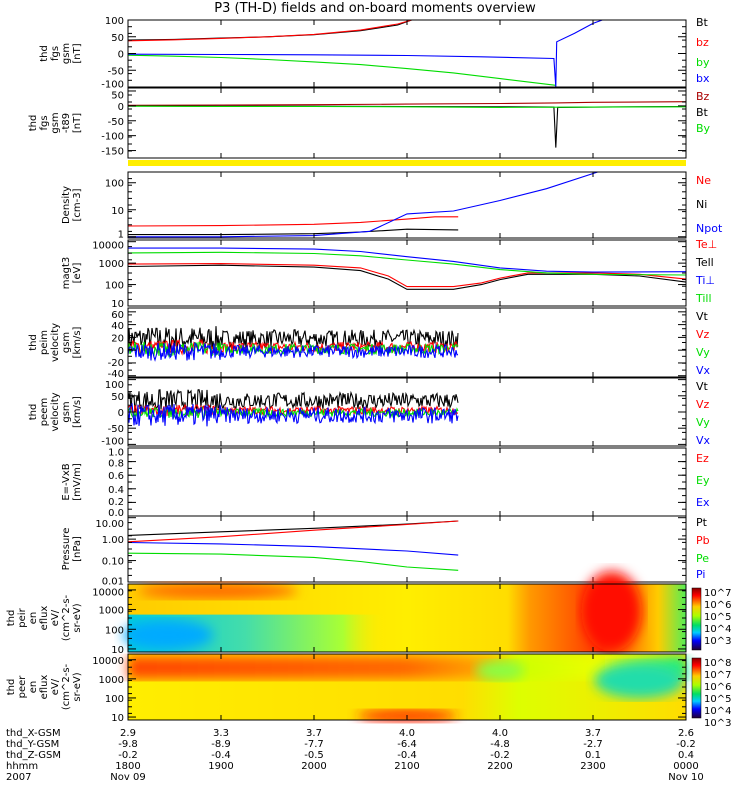  What do you see at coordinates (44, 412) in the screenshot?
I see `y-axis-label: peem` at bounding box center [44, 412].